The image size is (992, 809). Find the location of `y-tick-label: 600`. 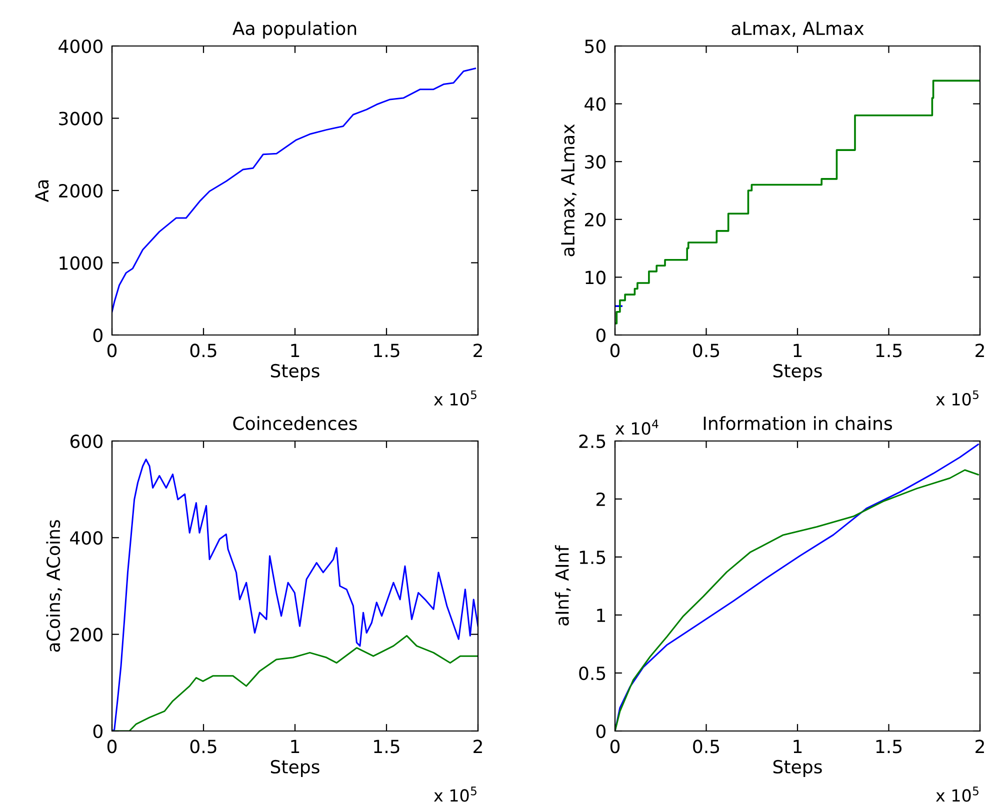

y-tick-label: 600 is located at coordinates (86, 441).